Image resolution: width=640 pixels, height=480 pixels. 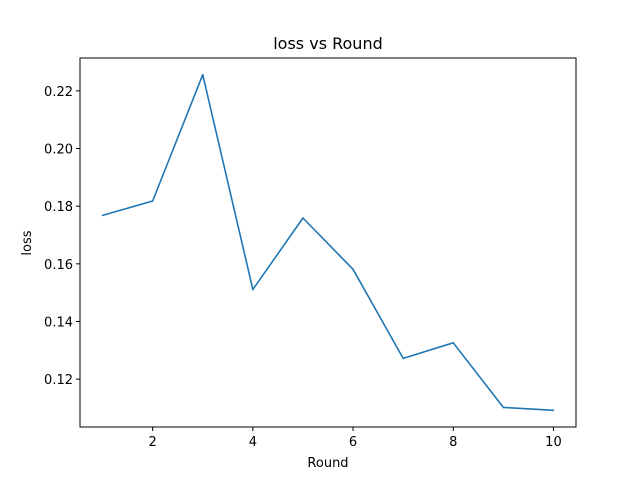 What do you see at coordinates (328, 43) in the screenshot?
I see `chart-title: loss vs Round` at bounding box center [328, 43].